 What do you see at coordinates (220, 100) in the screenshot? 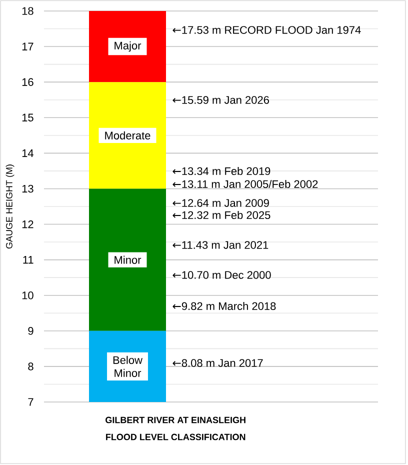
I see `annotation: ←15.59 m Jan 2026` at bounding box center [220, 100].